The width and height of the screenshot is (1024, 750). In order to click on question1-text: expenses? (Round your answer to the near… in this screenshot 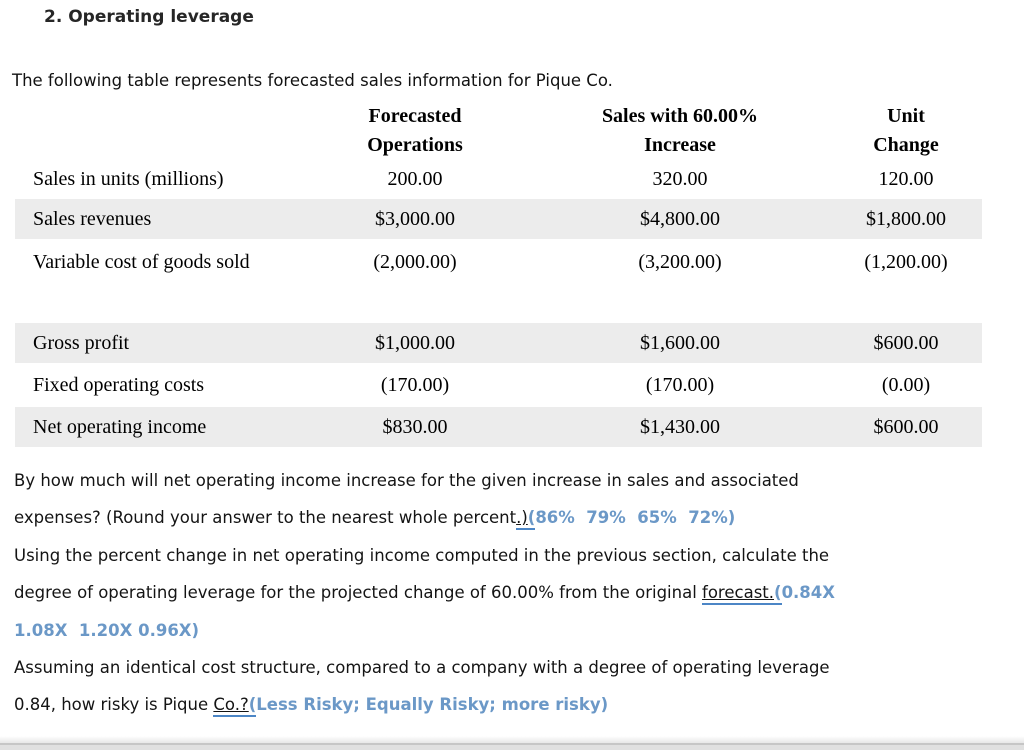, I will do `click(265, 518)`.